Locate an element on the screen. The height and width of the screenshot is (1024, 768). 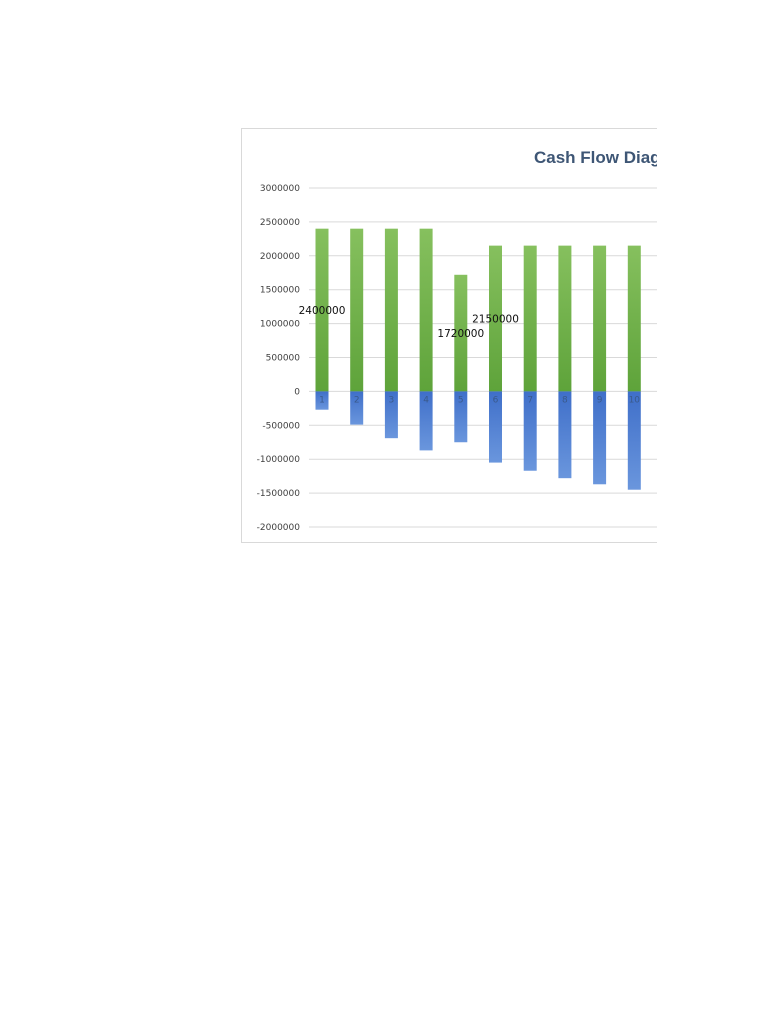
x-category-label: 9 is located at coordinates (600, 400).